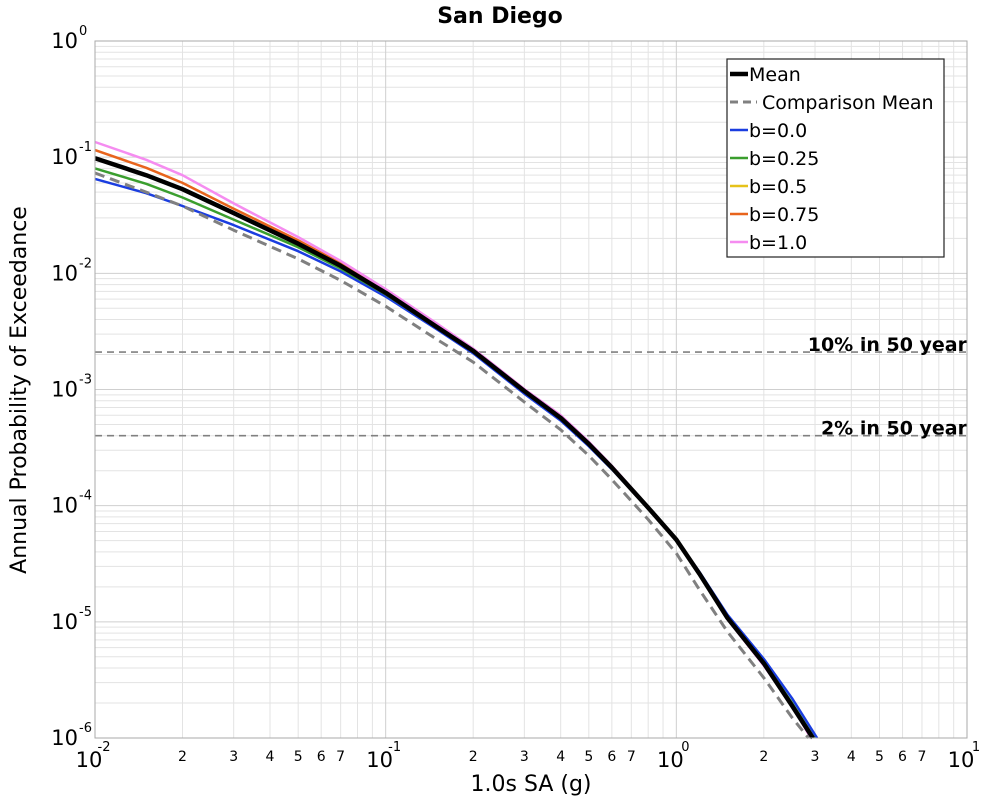 The height and width of the screenshot is (800, 1000). What do you see at coordinates (784, 215) in the screenshot?
I see `legend-label: b=0.75` at bounding box center [784, 215].